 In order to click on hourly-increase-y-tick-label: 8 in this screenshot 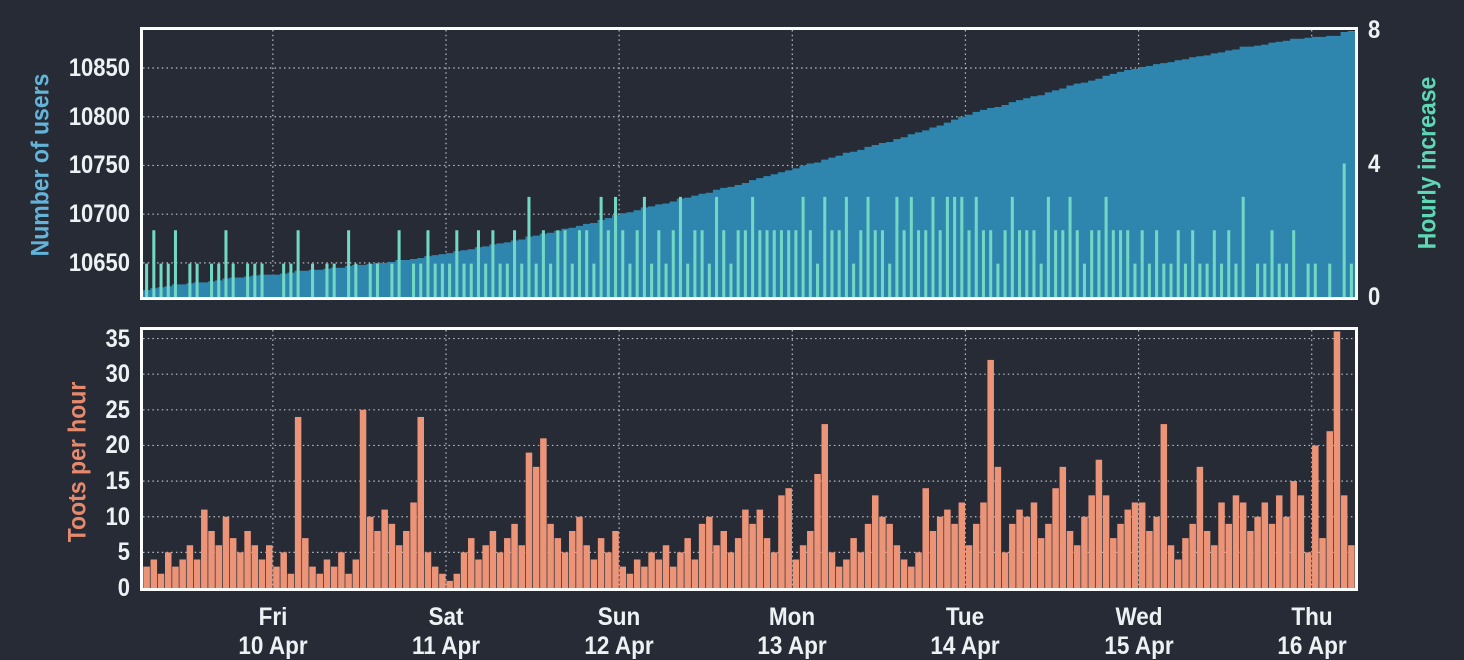, I will do `click(1374, 30)`.